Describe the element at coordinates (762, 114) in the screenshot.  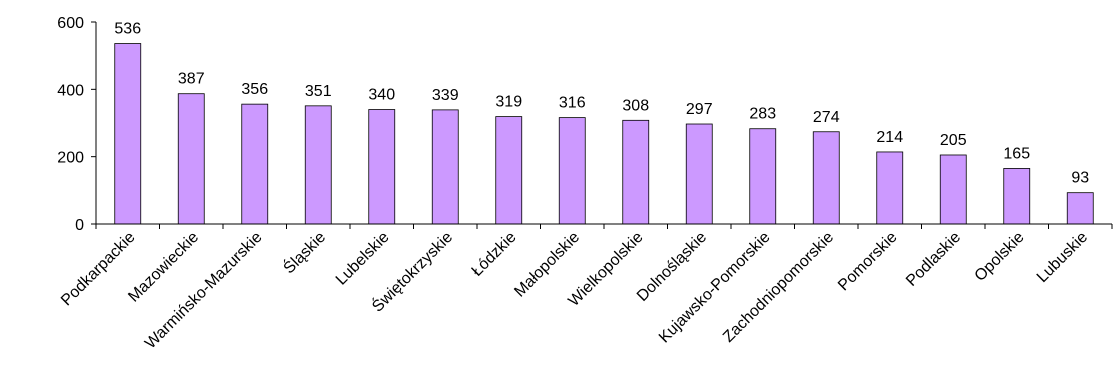
I see `data-label: 283` at that location.